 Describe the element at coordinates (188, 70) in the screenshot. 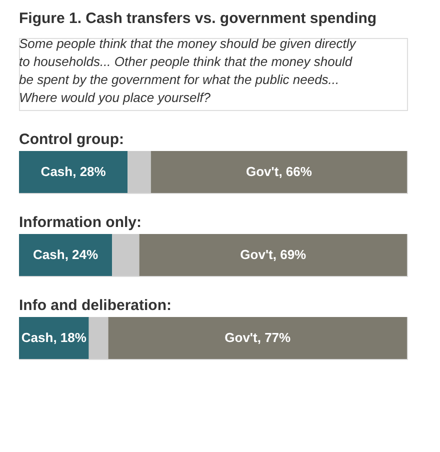

I see `text: Some people think that the money should be given directly to households... Other people think that the money should be spent by the government for what the public needs... Where would you place yourself?` at that location.